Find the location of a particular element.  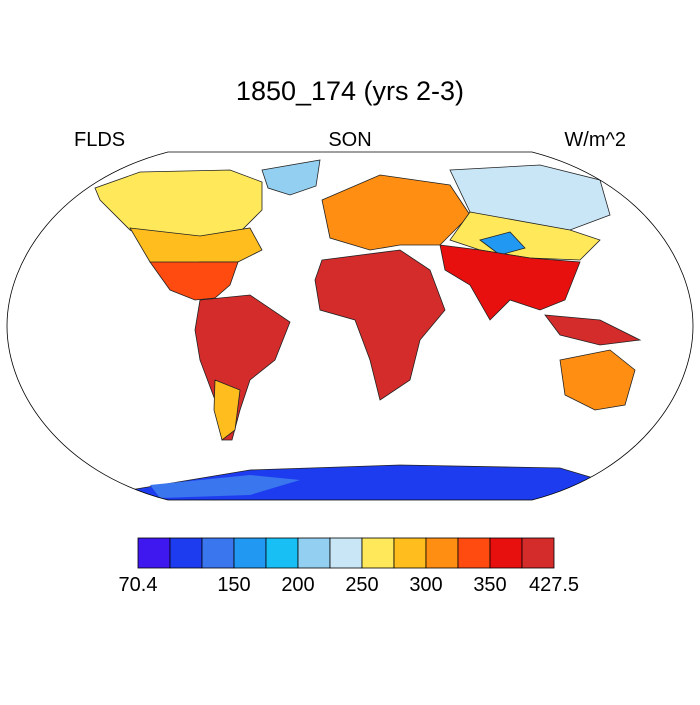

colorbar-tick-label: 350 is located at coordinates (489, 585).